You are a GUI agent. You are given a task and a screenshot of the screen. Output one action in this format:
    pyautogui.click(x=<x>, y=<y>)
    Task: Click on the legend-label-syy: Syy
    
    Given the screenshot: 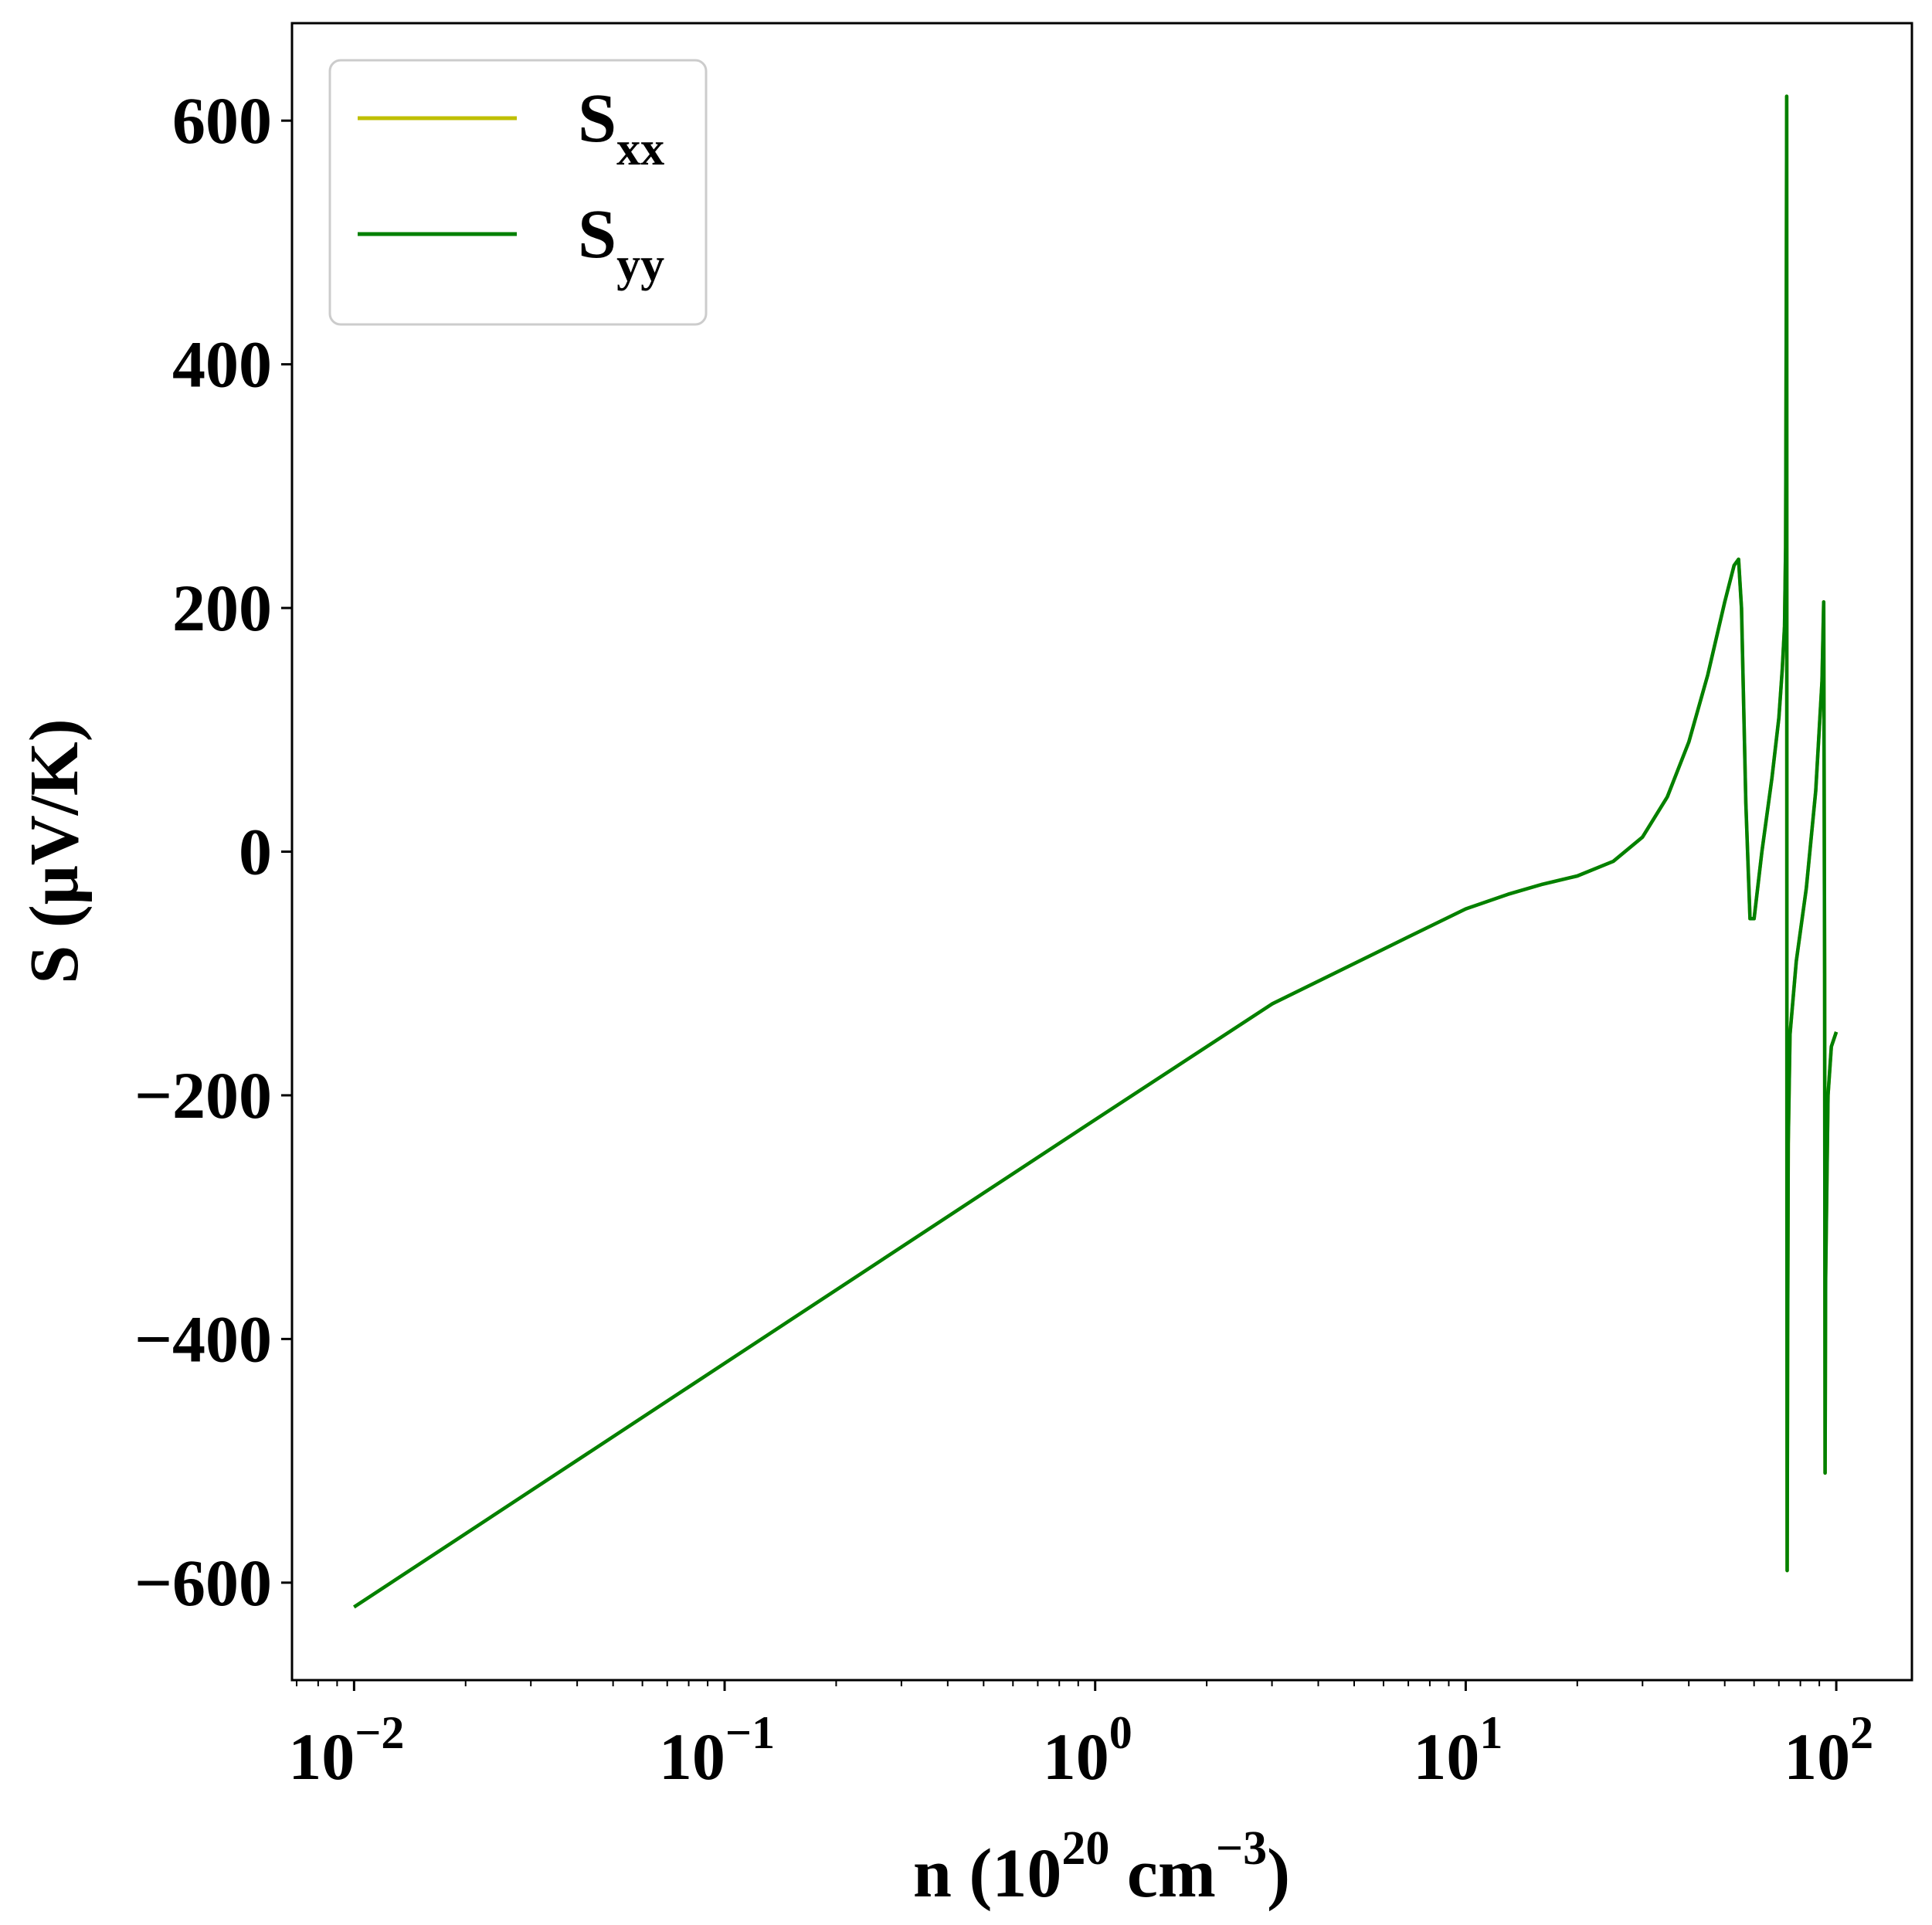 What is the action you would take?
    pyautogui.click(x=621, y=243)
    